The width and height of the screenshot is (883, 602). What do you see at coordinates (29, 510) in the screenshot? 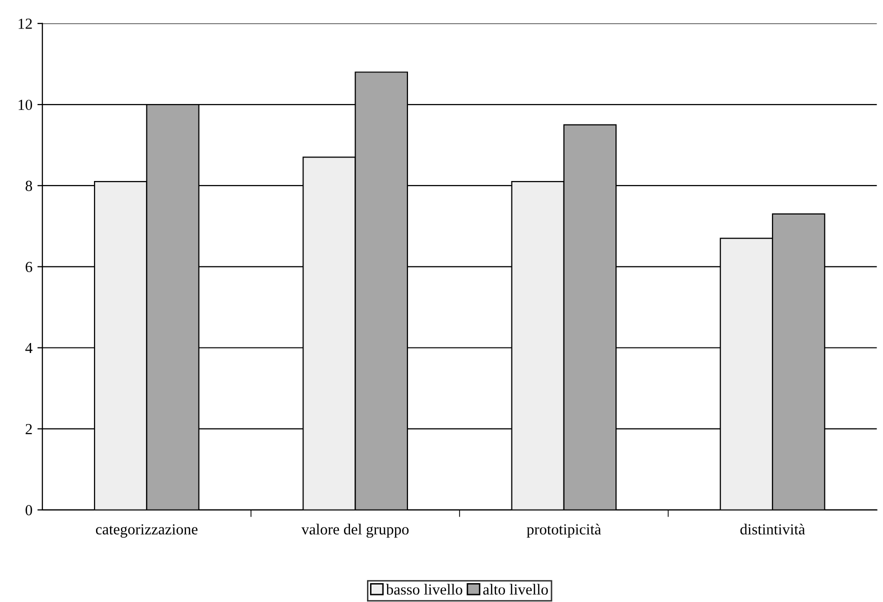
I see `y-tick-label: 0` at bounding box center [29, 510].